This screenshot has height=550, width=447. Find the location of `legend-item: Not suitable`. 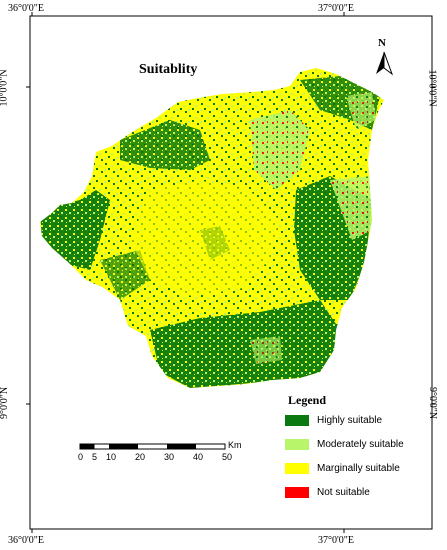

legend-item: Not suitable is located at coordinates (327, 492).